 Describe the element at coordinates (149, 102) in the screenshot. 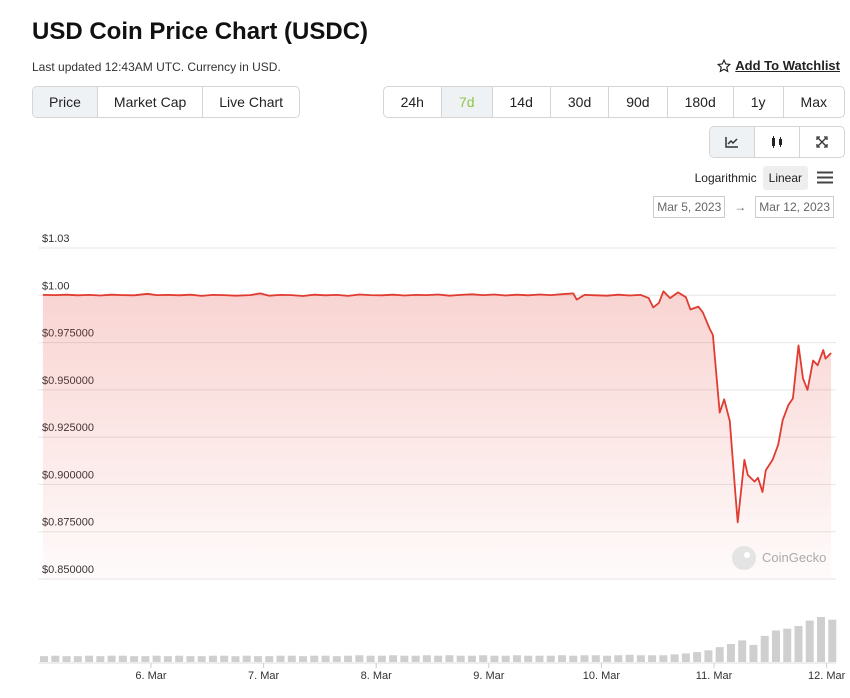

I see `tab-button: Market Cap` at that location.